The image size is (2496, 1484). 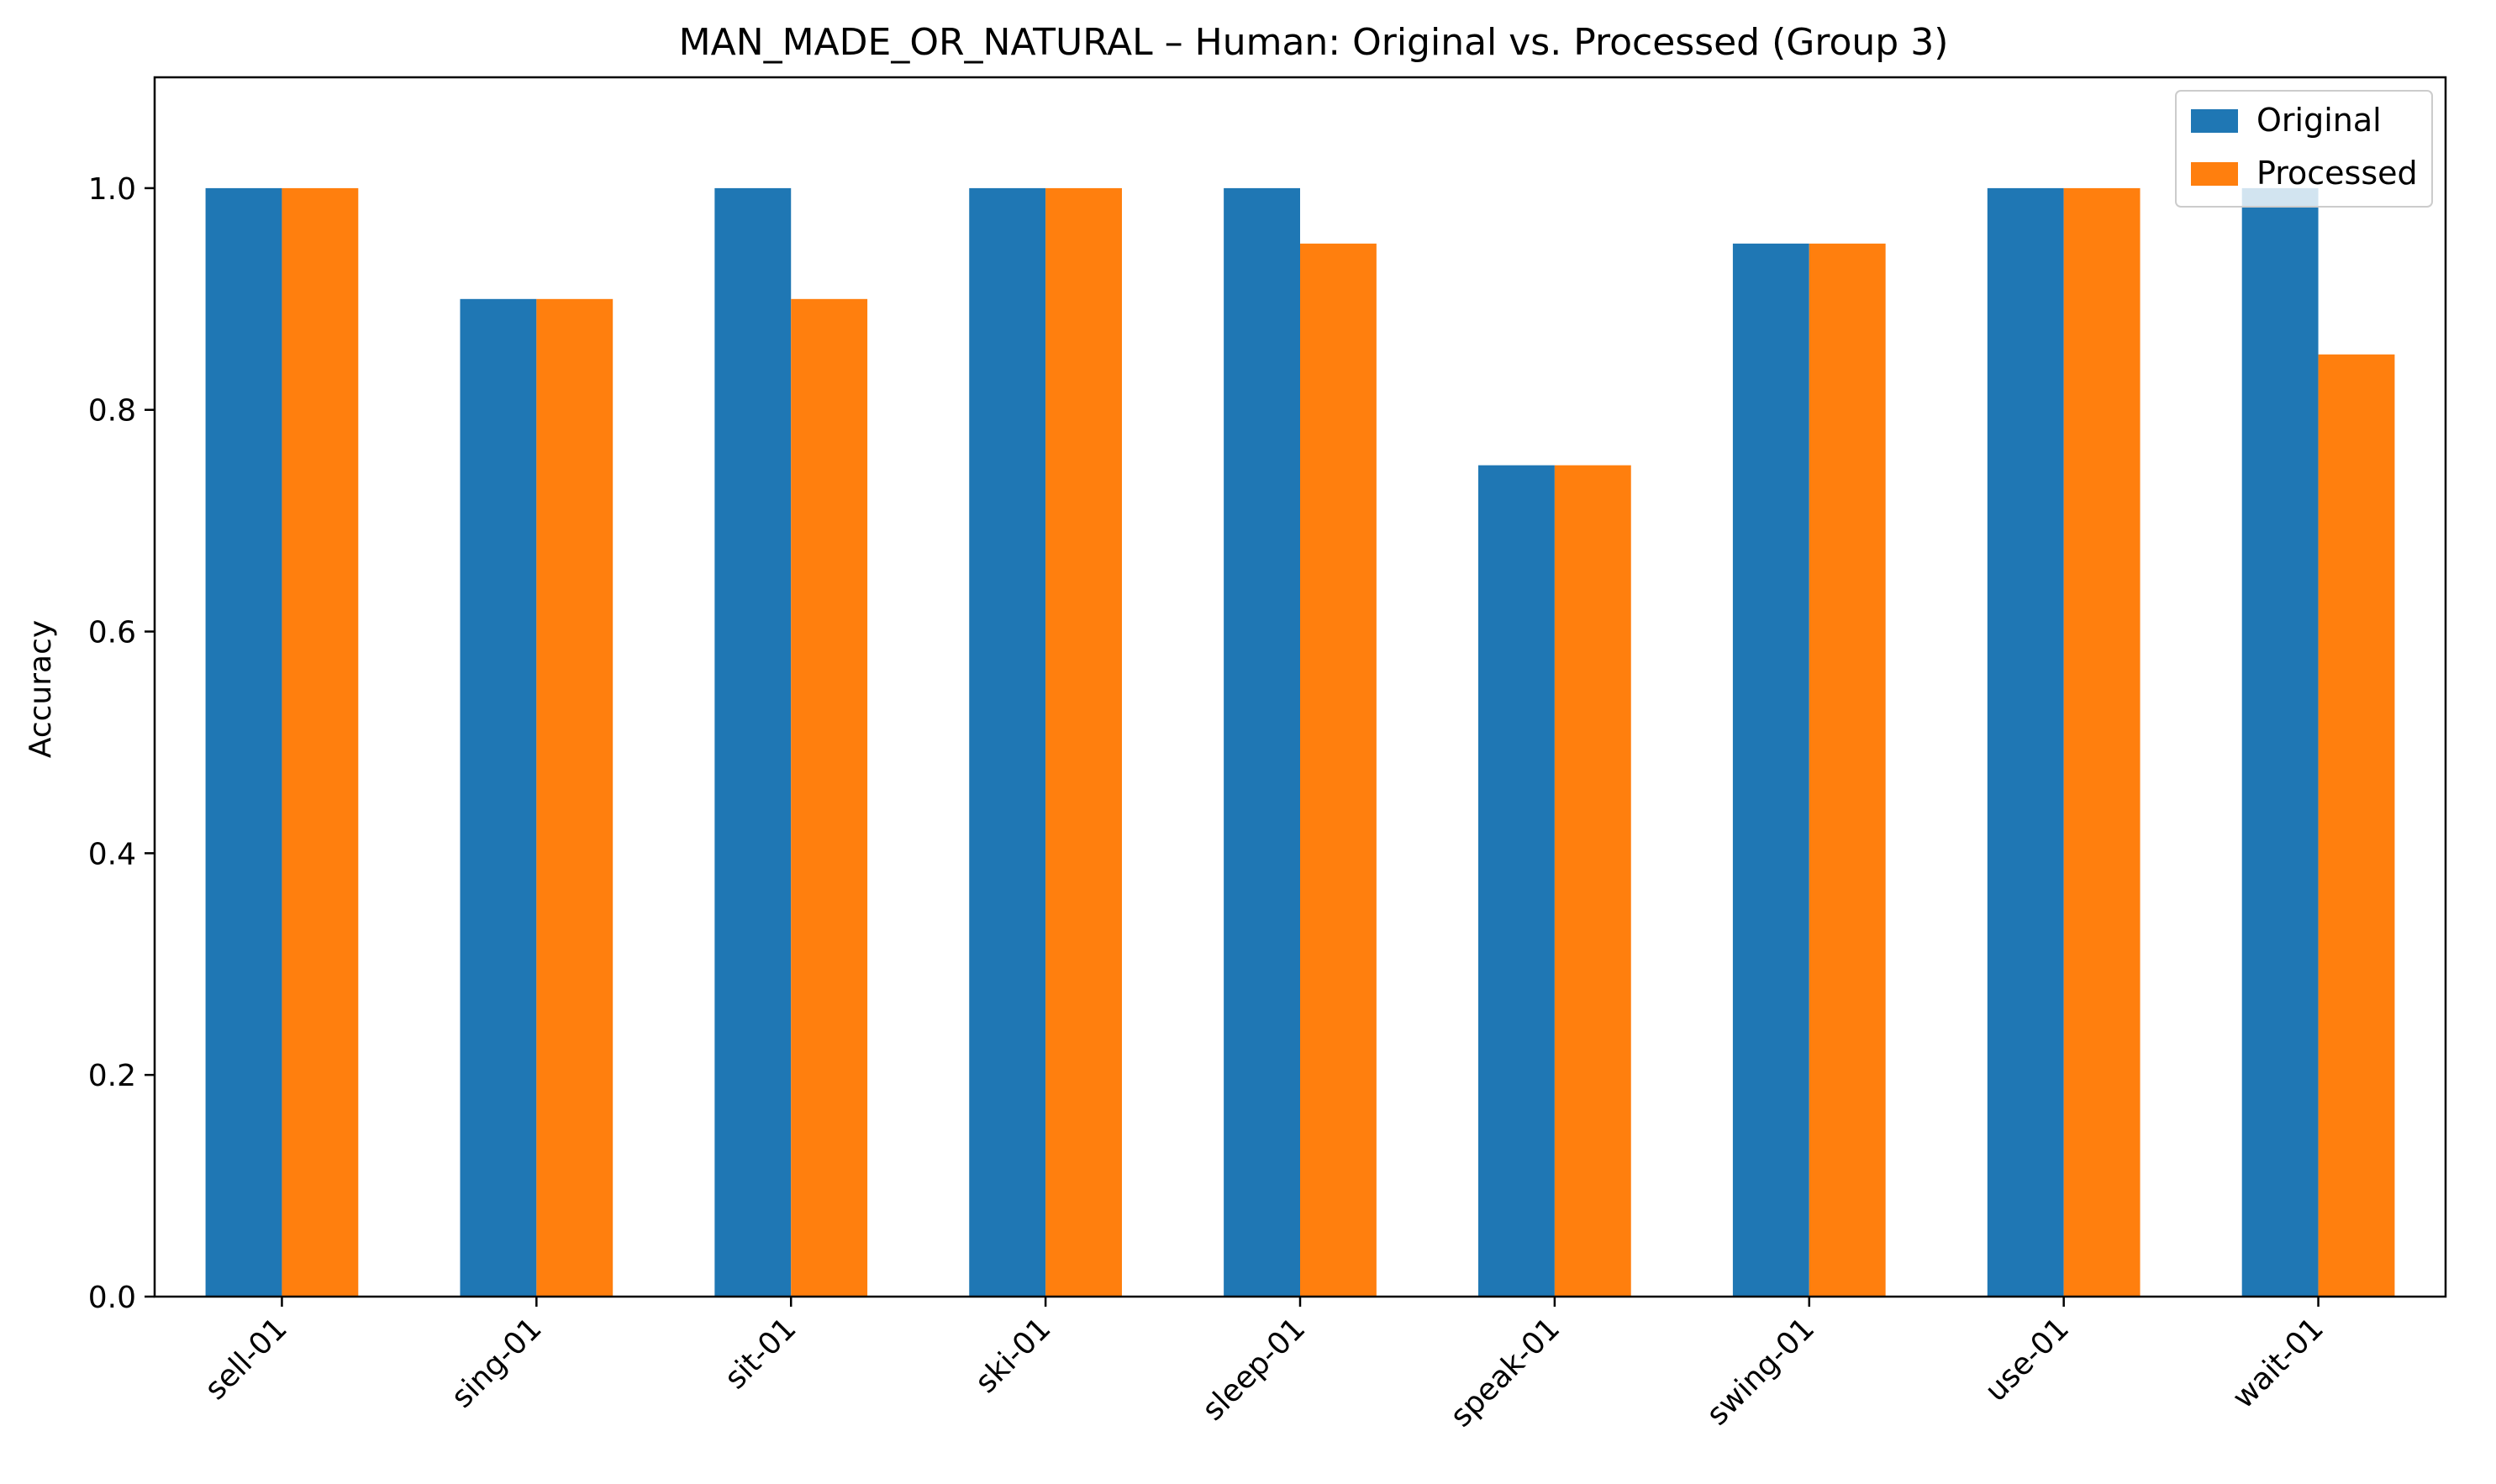 I want to click on legend: Original Processed, so click(x=2304, y=149).